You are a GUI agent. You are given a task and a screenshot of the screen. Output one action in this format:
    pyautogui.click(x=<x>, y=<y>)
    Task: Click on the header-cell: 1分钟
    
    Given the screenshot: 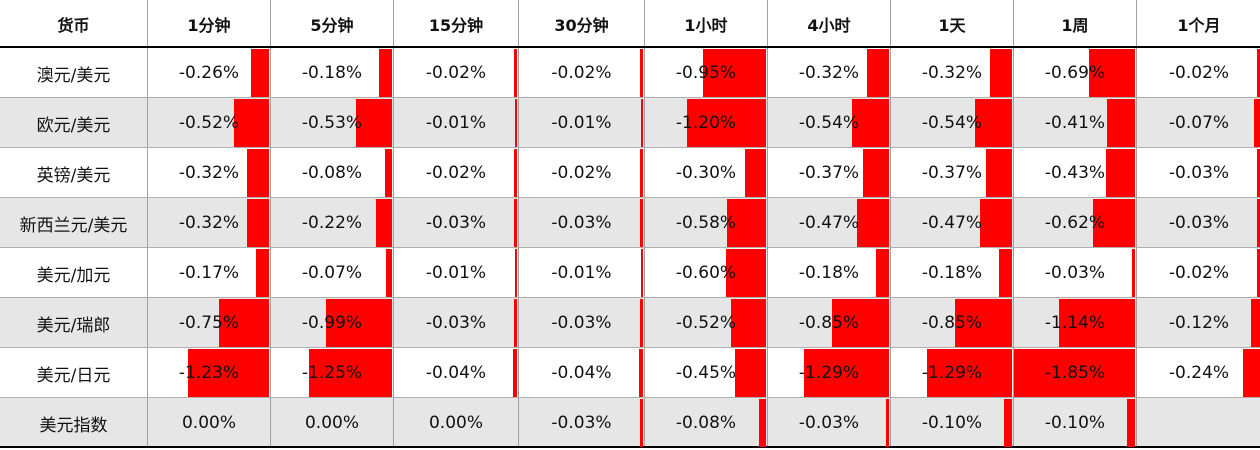 What is the action you would take?
    pyautogui.click(x=209, y=24)
    